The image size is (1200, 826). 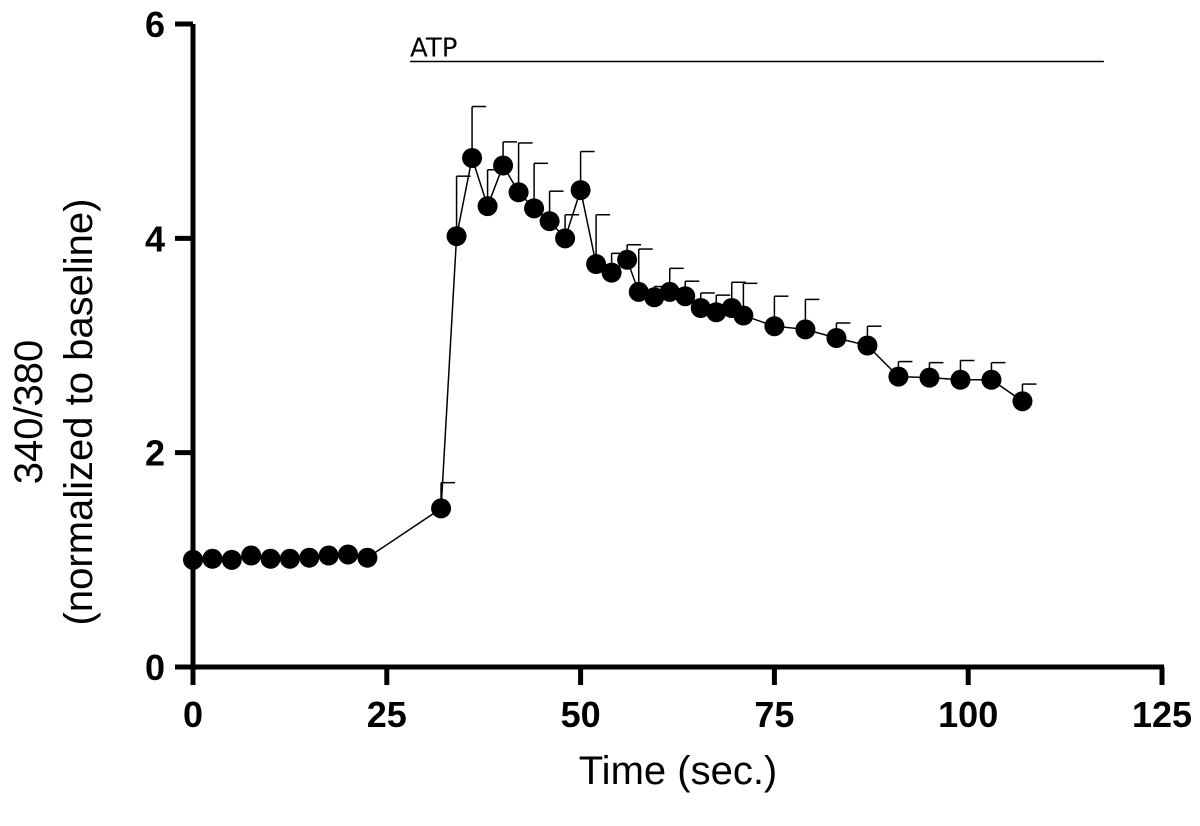 I want to click on atp-annotation: ATP, so click(x=757, y=49).